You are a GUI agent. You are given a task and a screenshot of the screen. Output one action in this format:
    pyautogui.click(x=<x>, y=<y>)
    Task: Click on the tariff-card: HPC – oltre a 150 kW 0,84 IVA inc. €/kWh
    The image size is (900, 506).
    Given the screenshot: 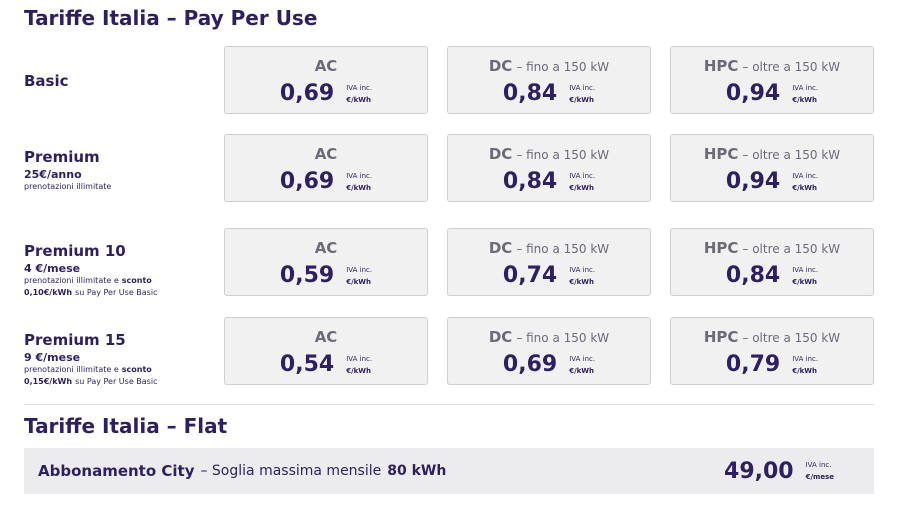 What is the action you would take?
    pyautogui.click(x=772, y=262)
    